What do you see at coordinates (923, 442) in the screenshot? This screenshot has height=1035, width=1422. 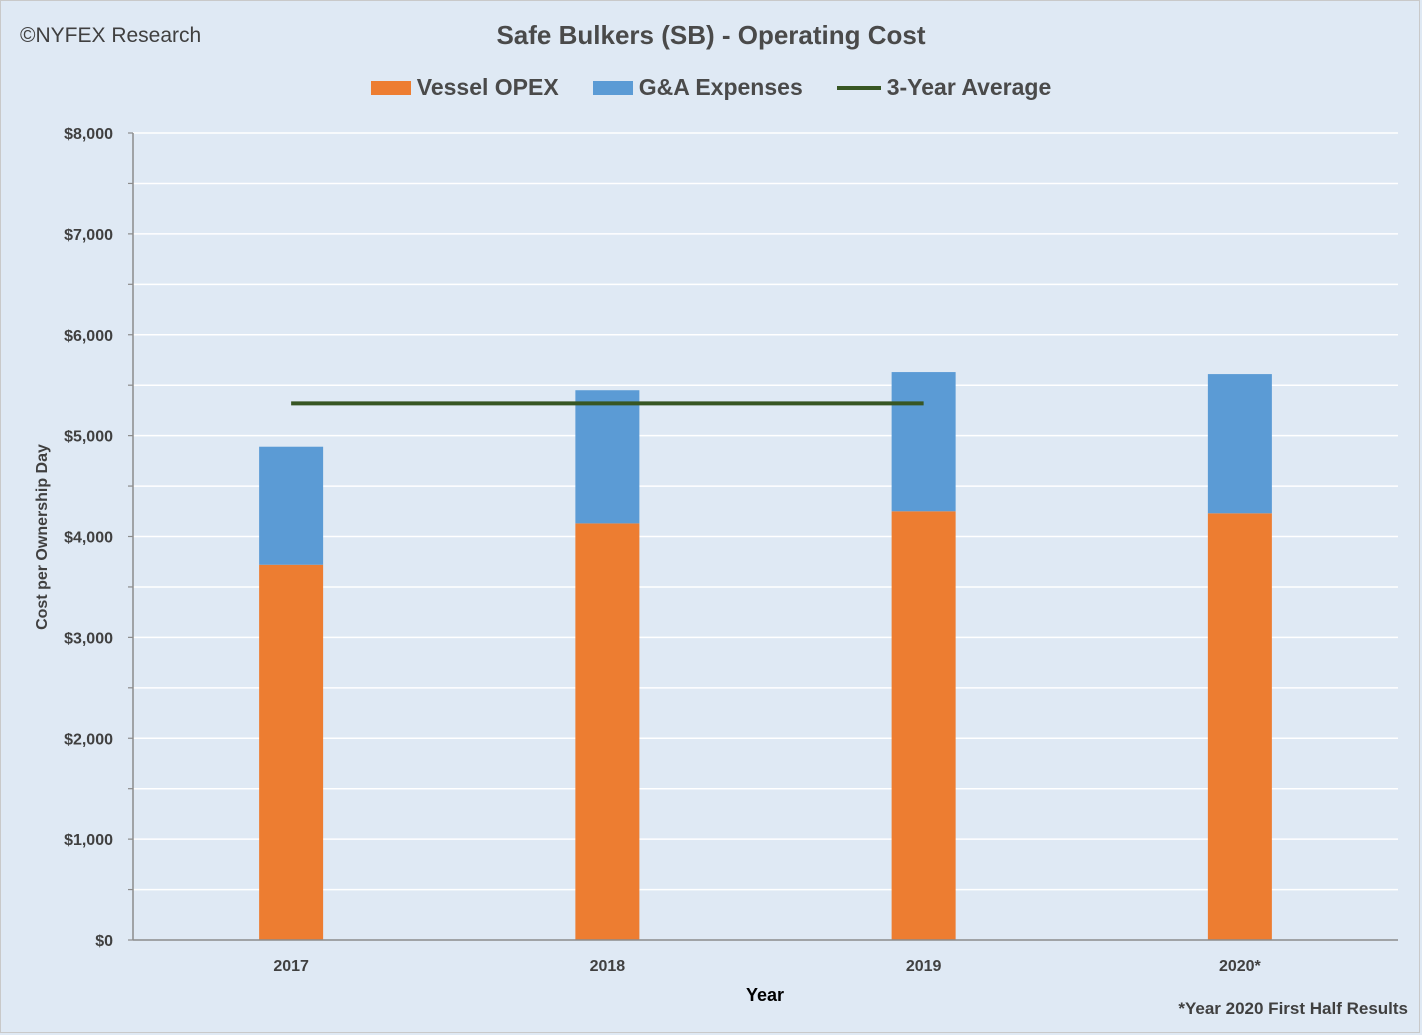 I see `bar-g-a-expenses-2019` at bounding box center [923, 442].